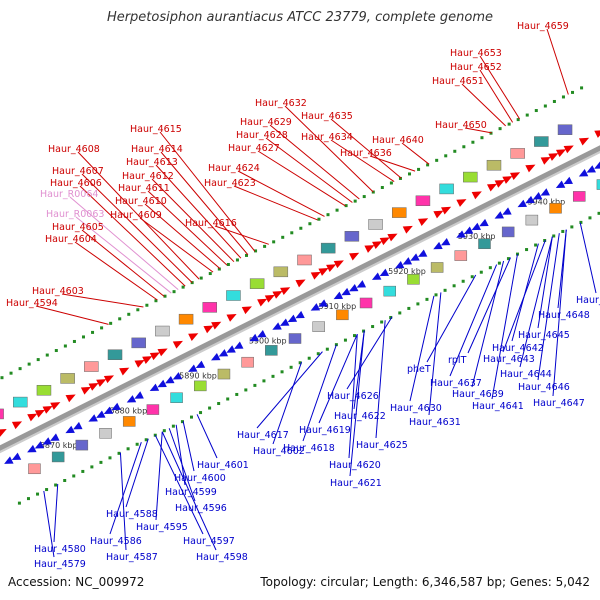 The image size is (600, 600). Describe the element at coordinates (144, 188) in the screenshot. I see `gene-label-forward: Haur_4611` at that location.